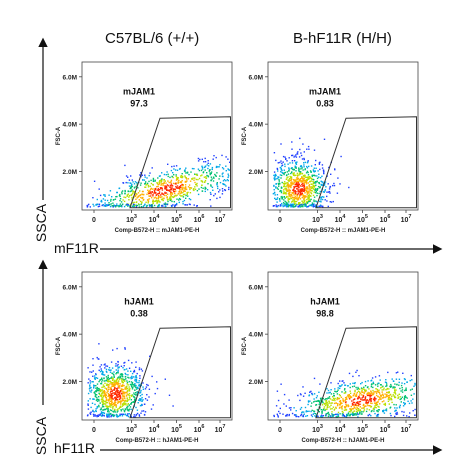  Describe the element at coordinates (74, 448) in the screenshot. I see `row2-x-axis-label: hF11R` at that location.